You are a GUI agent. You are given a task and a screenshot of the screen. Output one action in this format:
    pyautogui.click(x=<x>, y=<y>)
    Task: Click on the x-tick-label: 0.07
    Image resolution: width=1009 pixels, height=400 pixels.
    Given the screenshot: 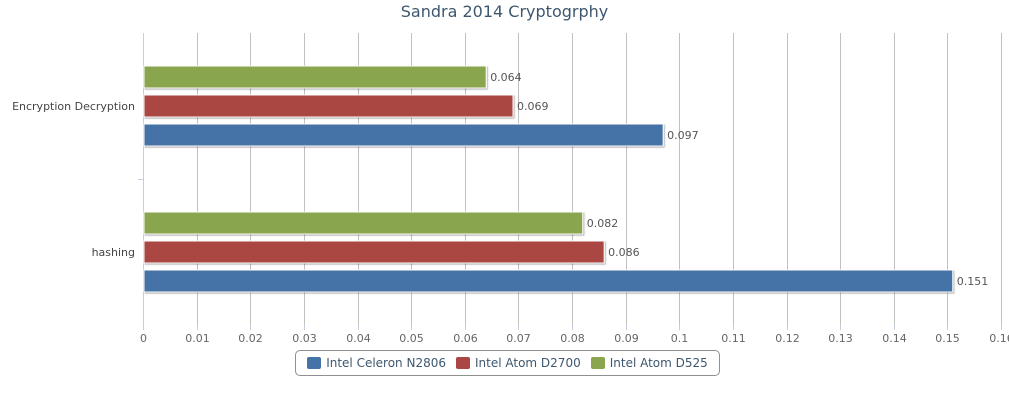 What is the action you would take?
    pyautogui.click(x=518, y=338)
    